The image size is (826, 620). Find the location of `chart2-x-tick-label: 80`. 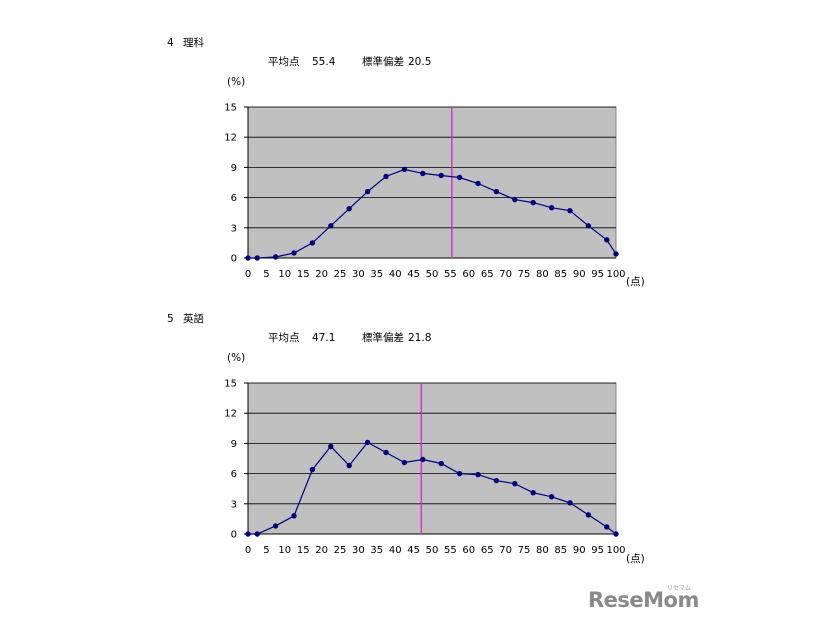

chart2-x-tick-label: 80 is located at coordinates (542, 550).